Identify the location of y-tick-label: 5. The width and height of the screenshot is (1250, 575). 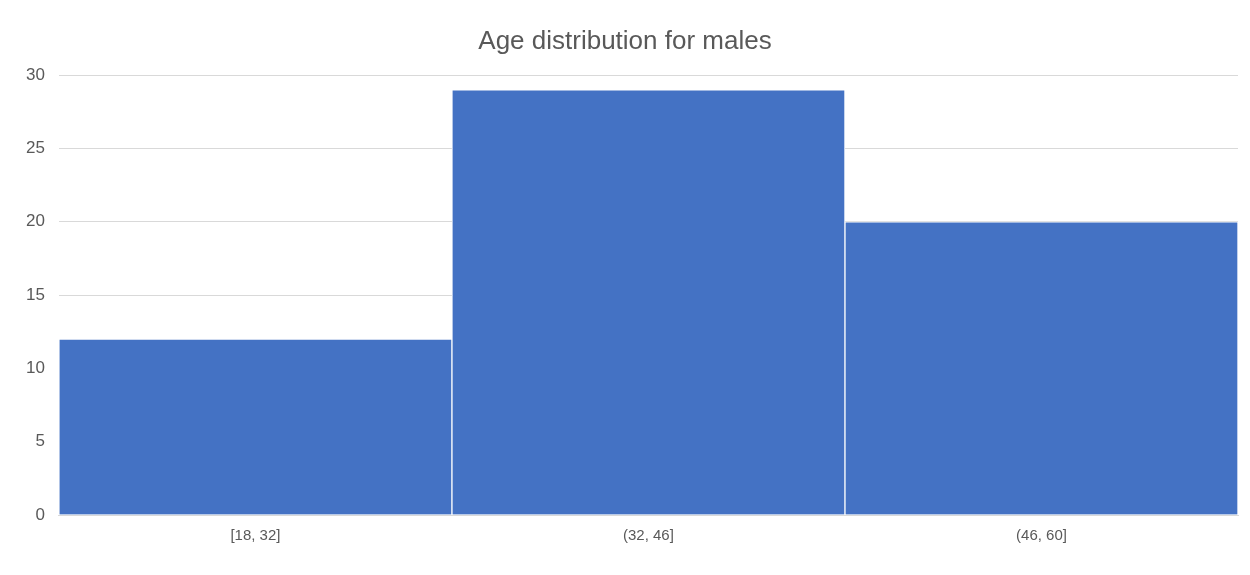
(40, 441).